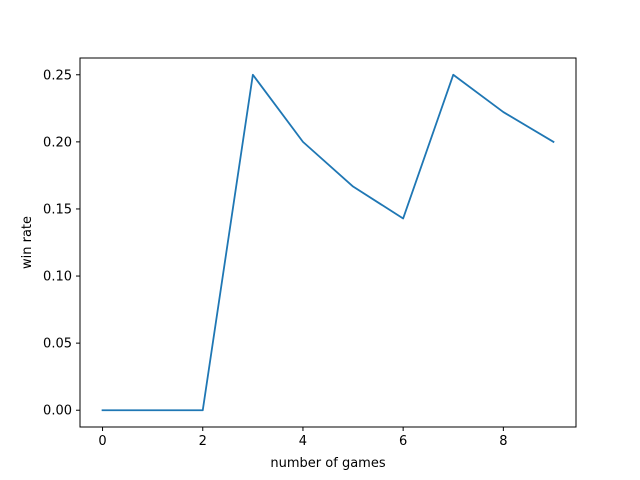  I want to click on y-tick-label: 0.20, so click(57, 142).